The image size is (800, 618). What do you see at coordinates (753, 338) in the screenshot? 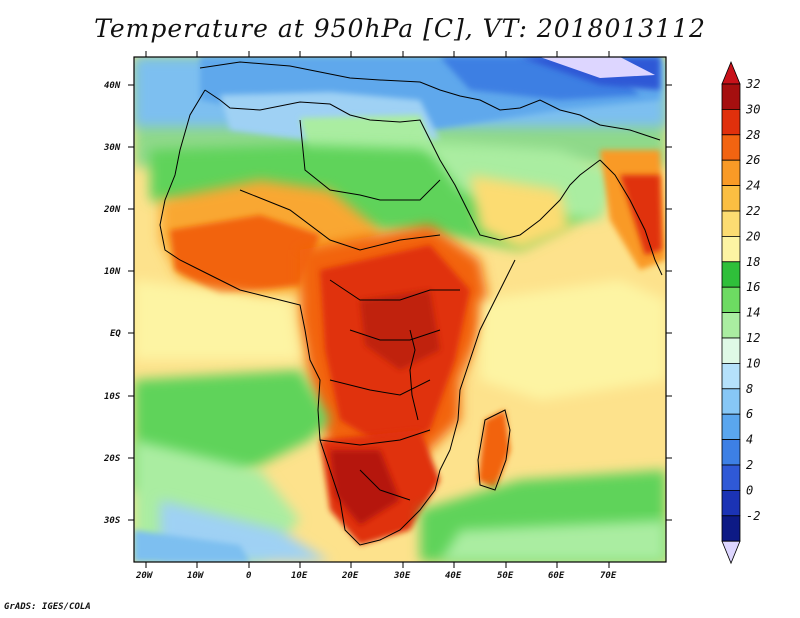
I see `colorbar-label: 12` at bounding box center [753, 338].